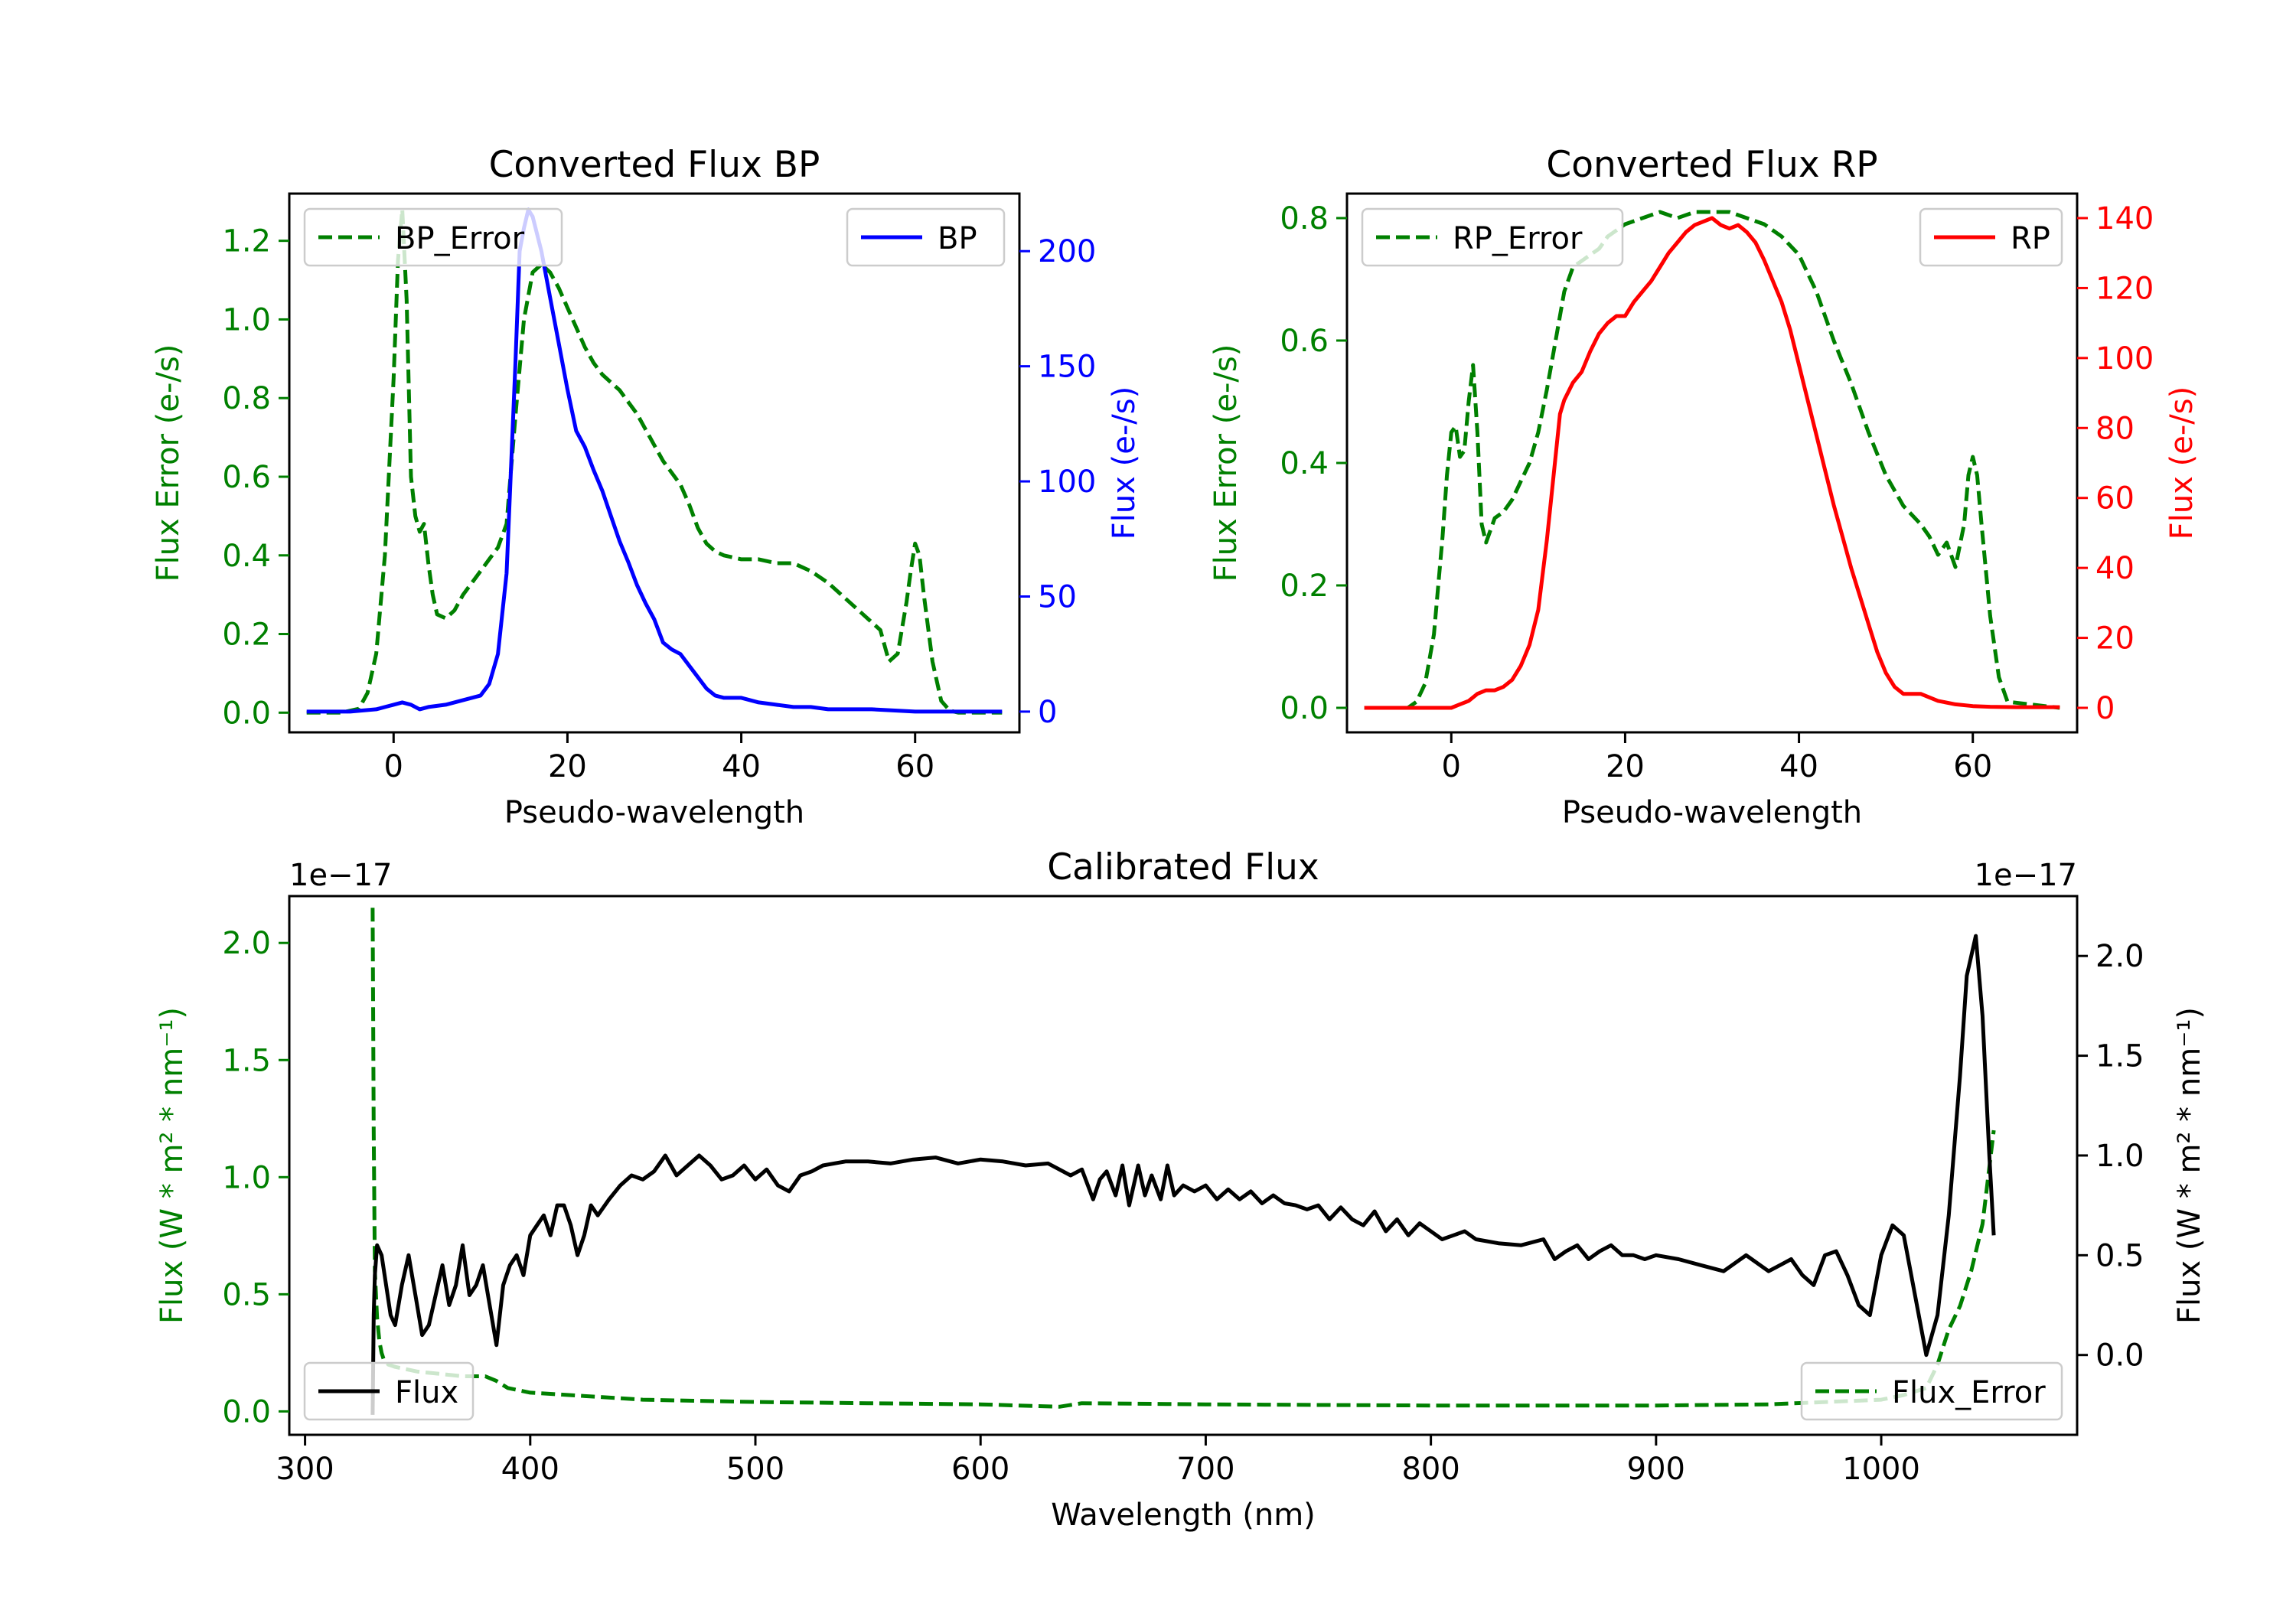 Image resolution: width=2296 pixels, height=1607 pixels. I want to click on legend-error: BP_Error, so click(433, 237).